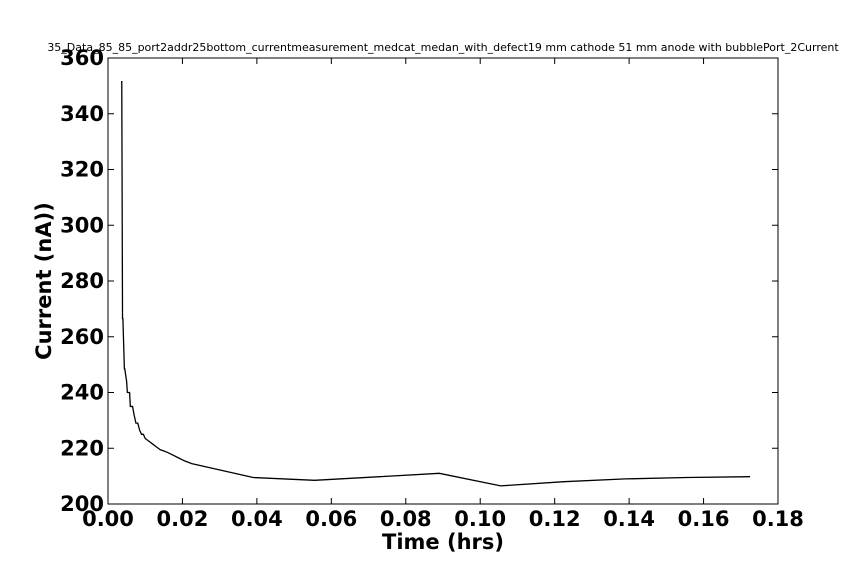  What do you see at coordinates (82, 393) in the screenshot?
I see `y-tick-label: 240` at bounding box center [82, 393].